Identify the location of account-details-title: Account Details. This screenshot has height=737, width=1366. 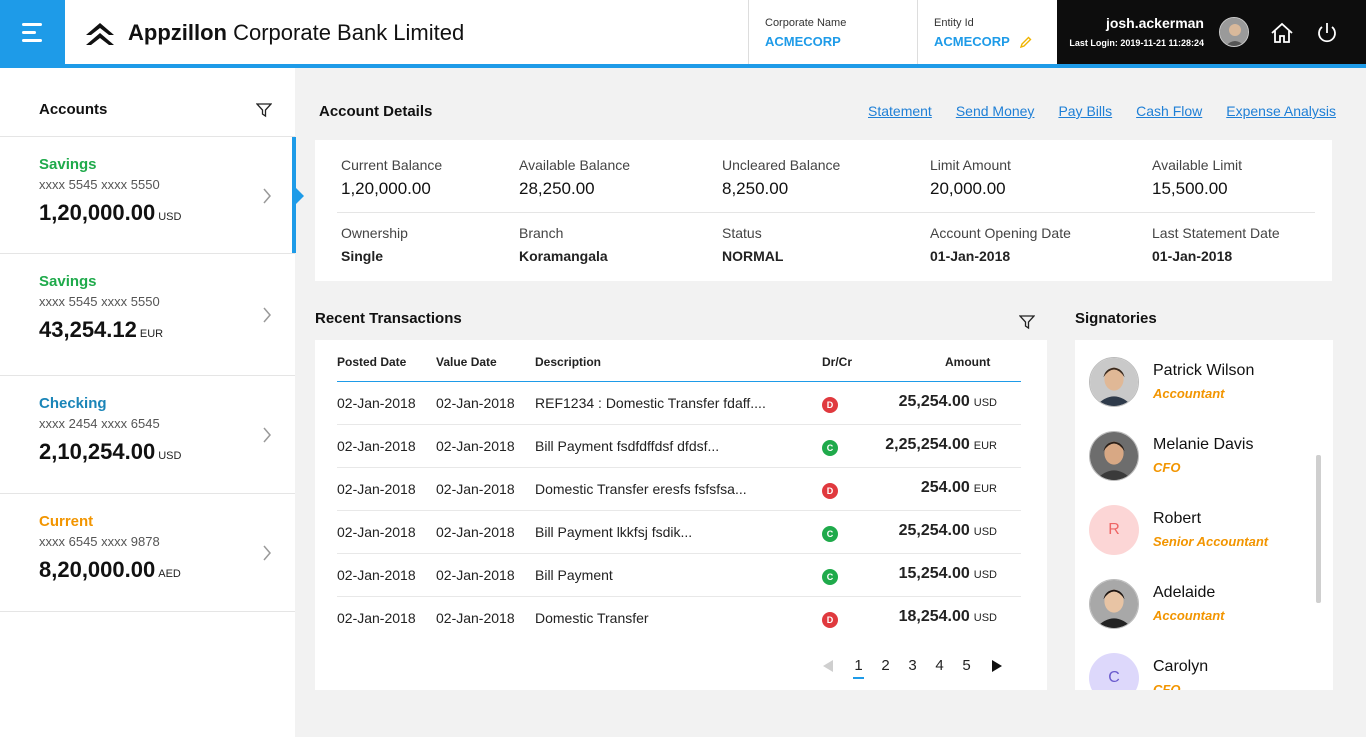
(376, 111).